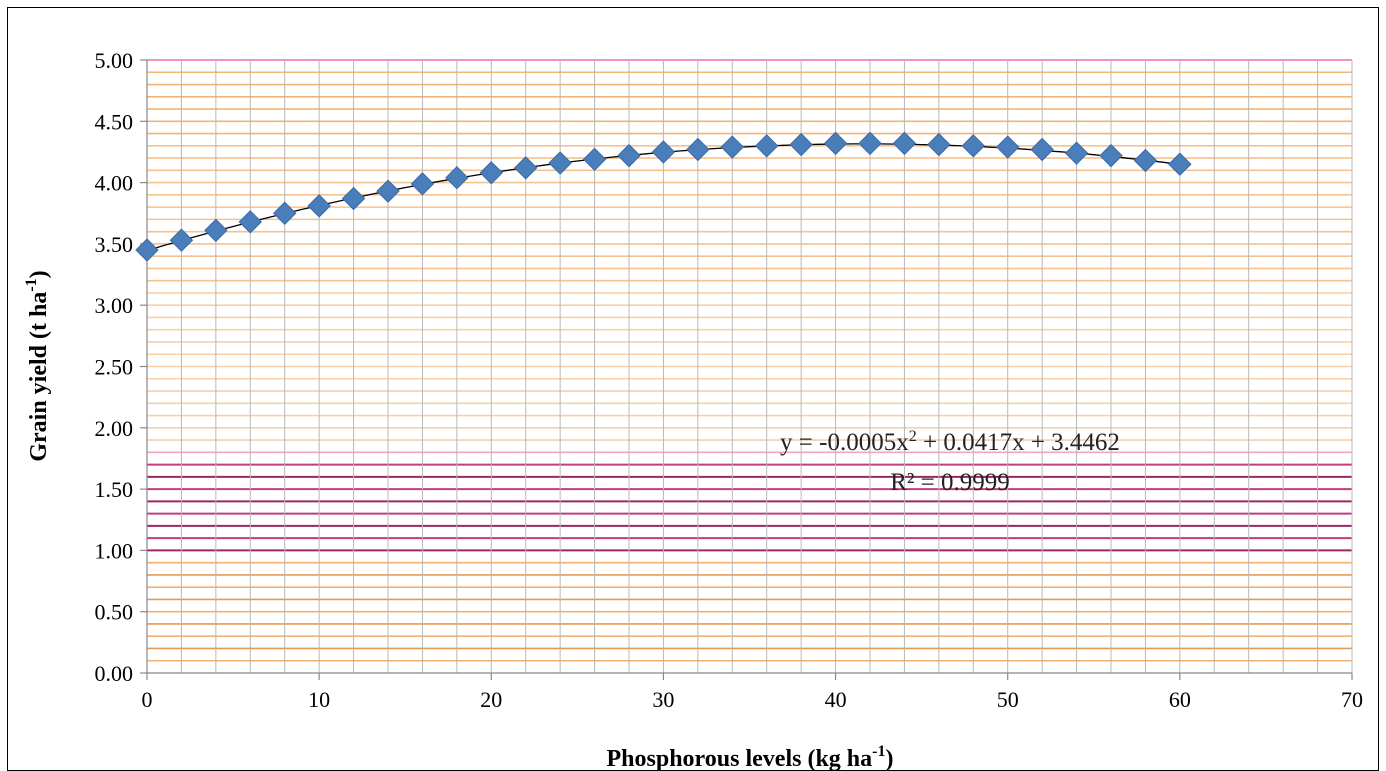 This screenshot has height=771, width=1386. I want to click on x-tick-label: 40, so click(836, 699).